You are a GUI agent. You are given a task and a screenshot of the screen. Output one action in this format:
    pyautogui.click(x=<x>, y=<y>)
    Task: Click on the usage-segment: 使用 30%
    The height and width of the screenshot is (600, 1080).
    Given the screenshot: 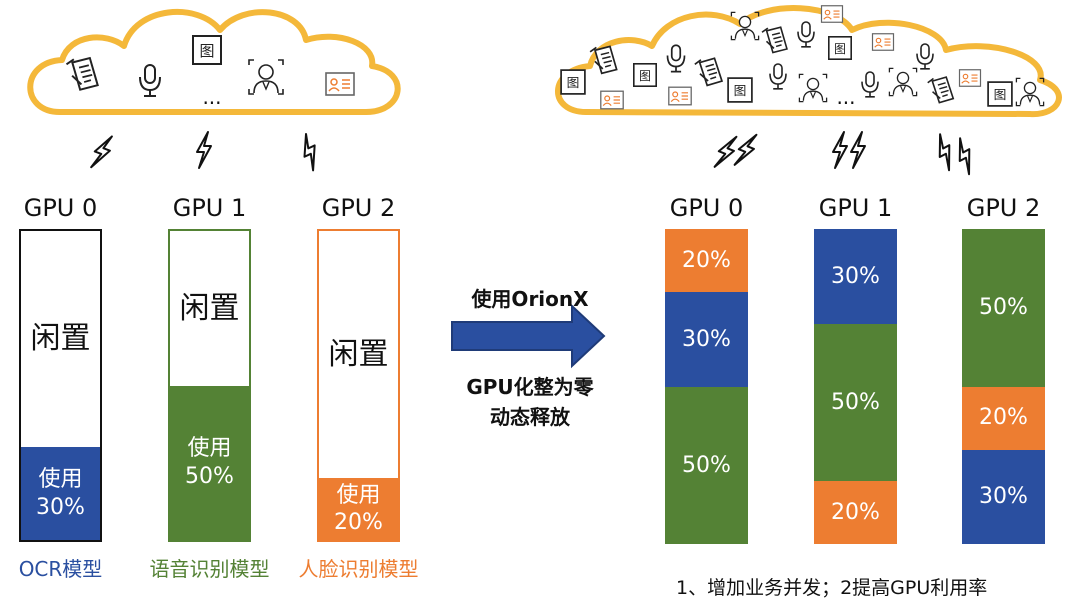 What is the action you would take?
    pyautogui.click(x=60, y=493)
    